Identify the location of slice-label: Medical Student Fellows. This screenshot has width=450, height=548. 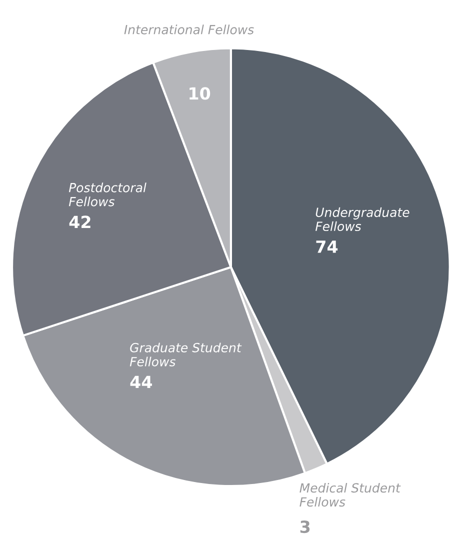
(350, 494).